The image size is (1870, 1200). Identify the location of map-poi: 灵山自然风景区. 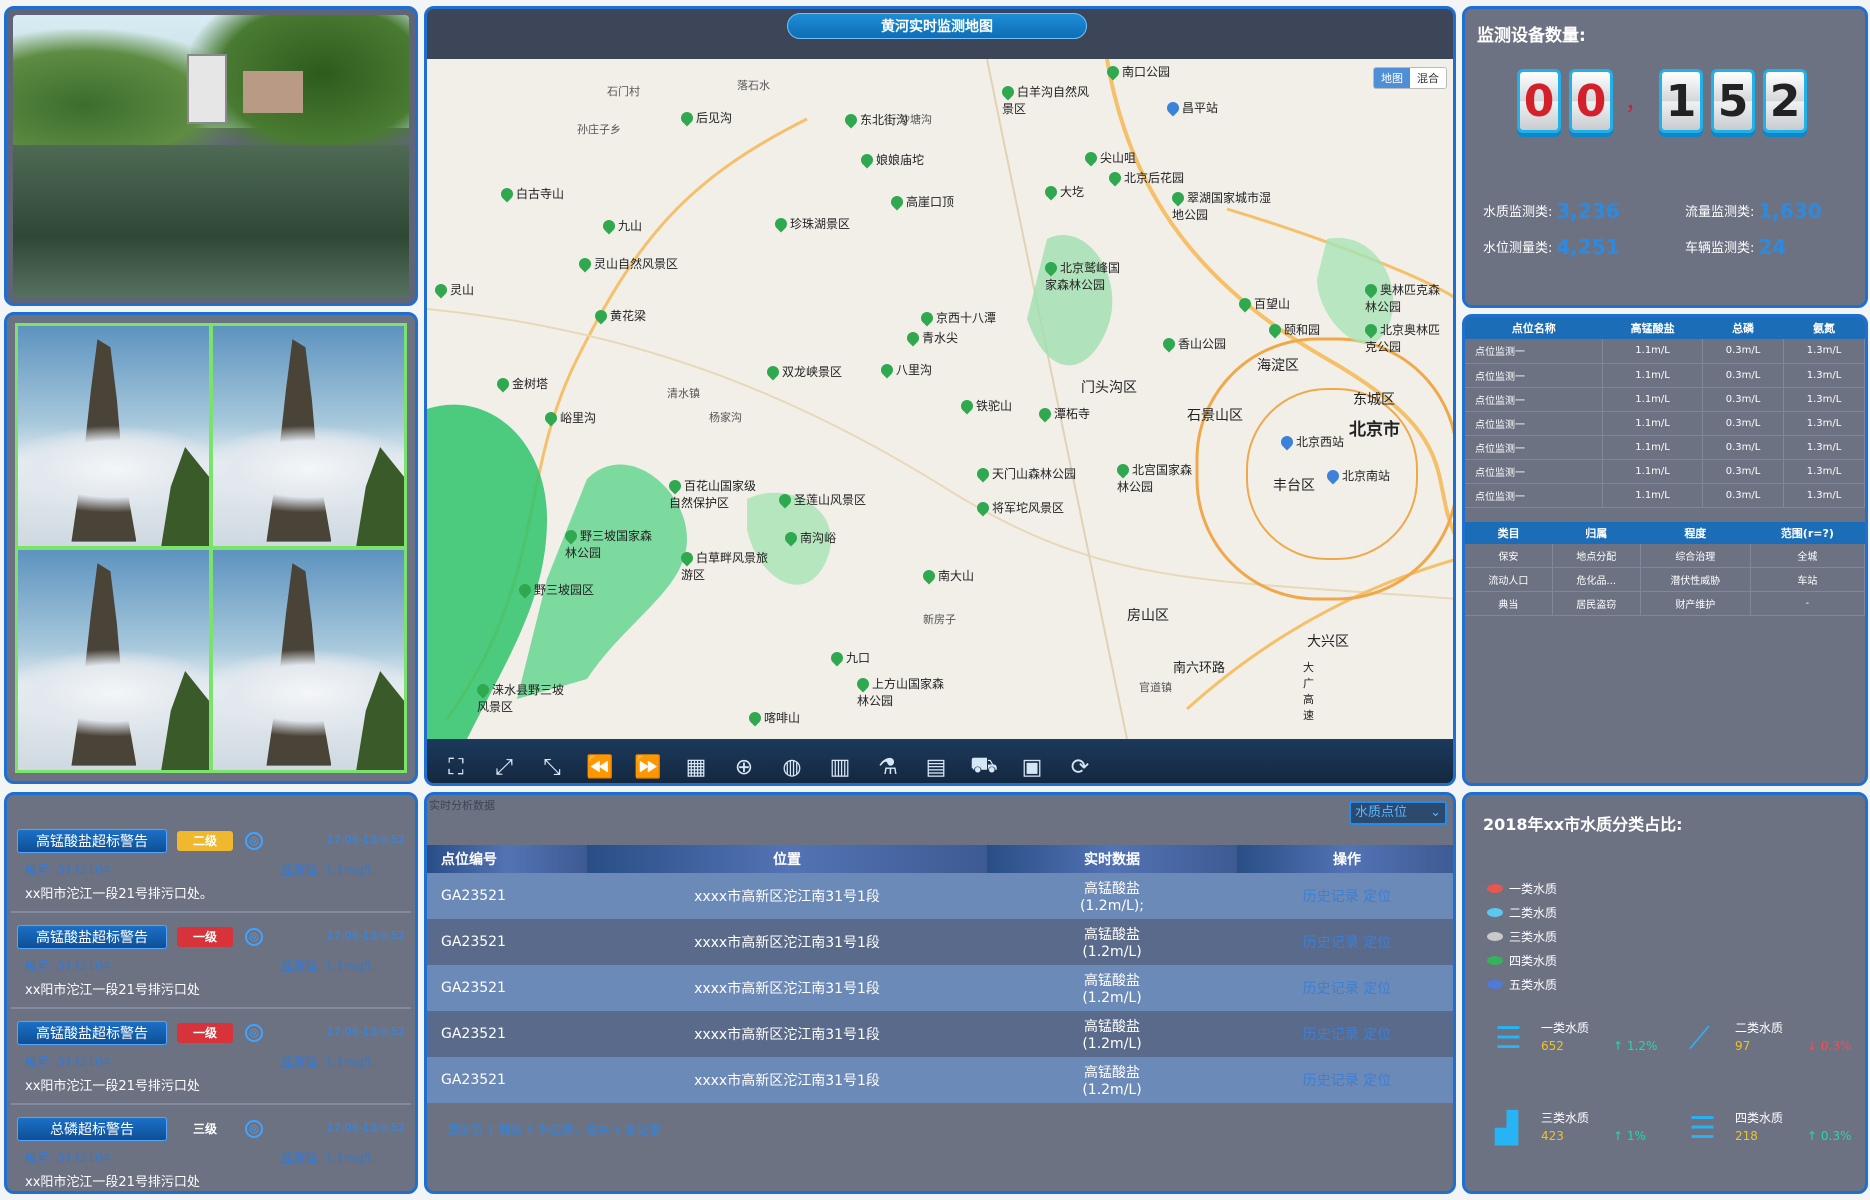
(627, 264).